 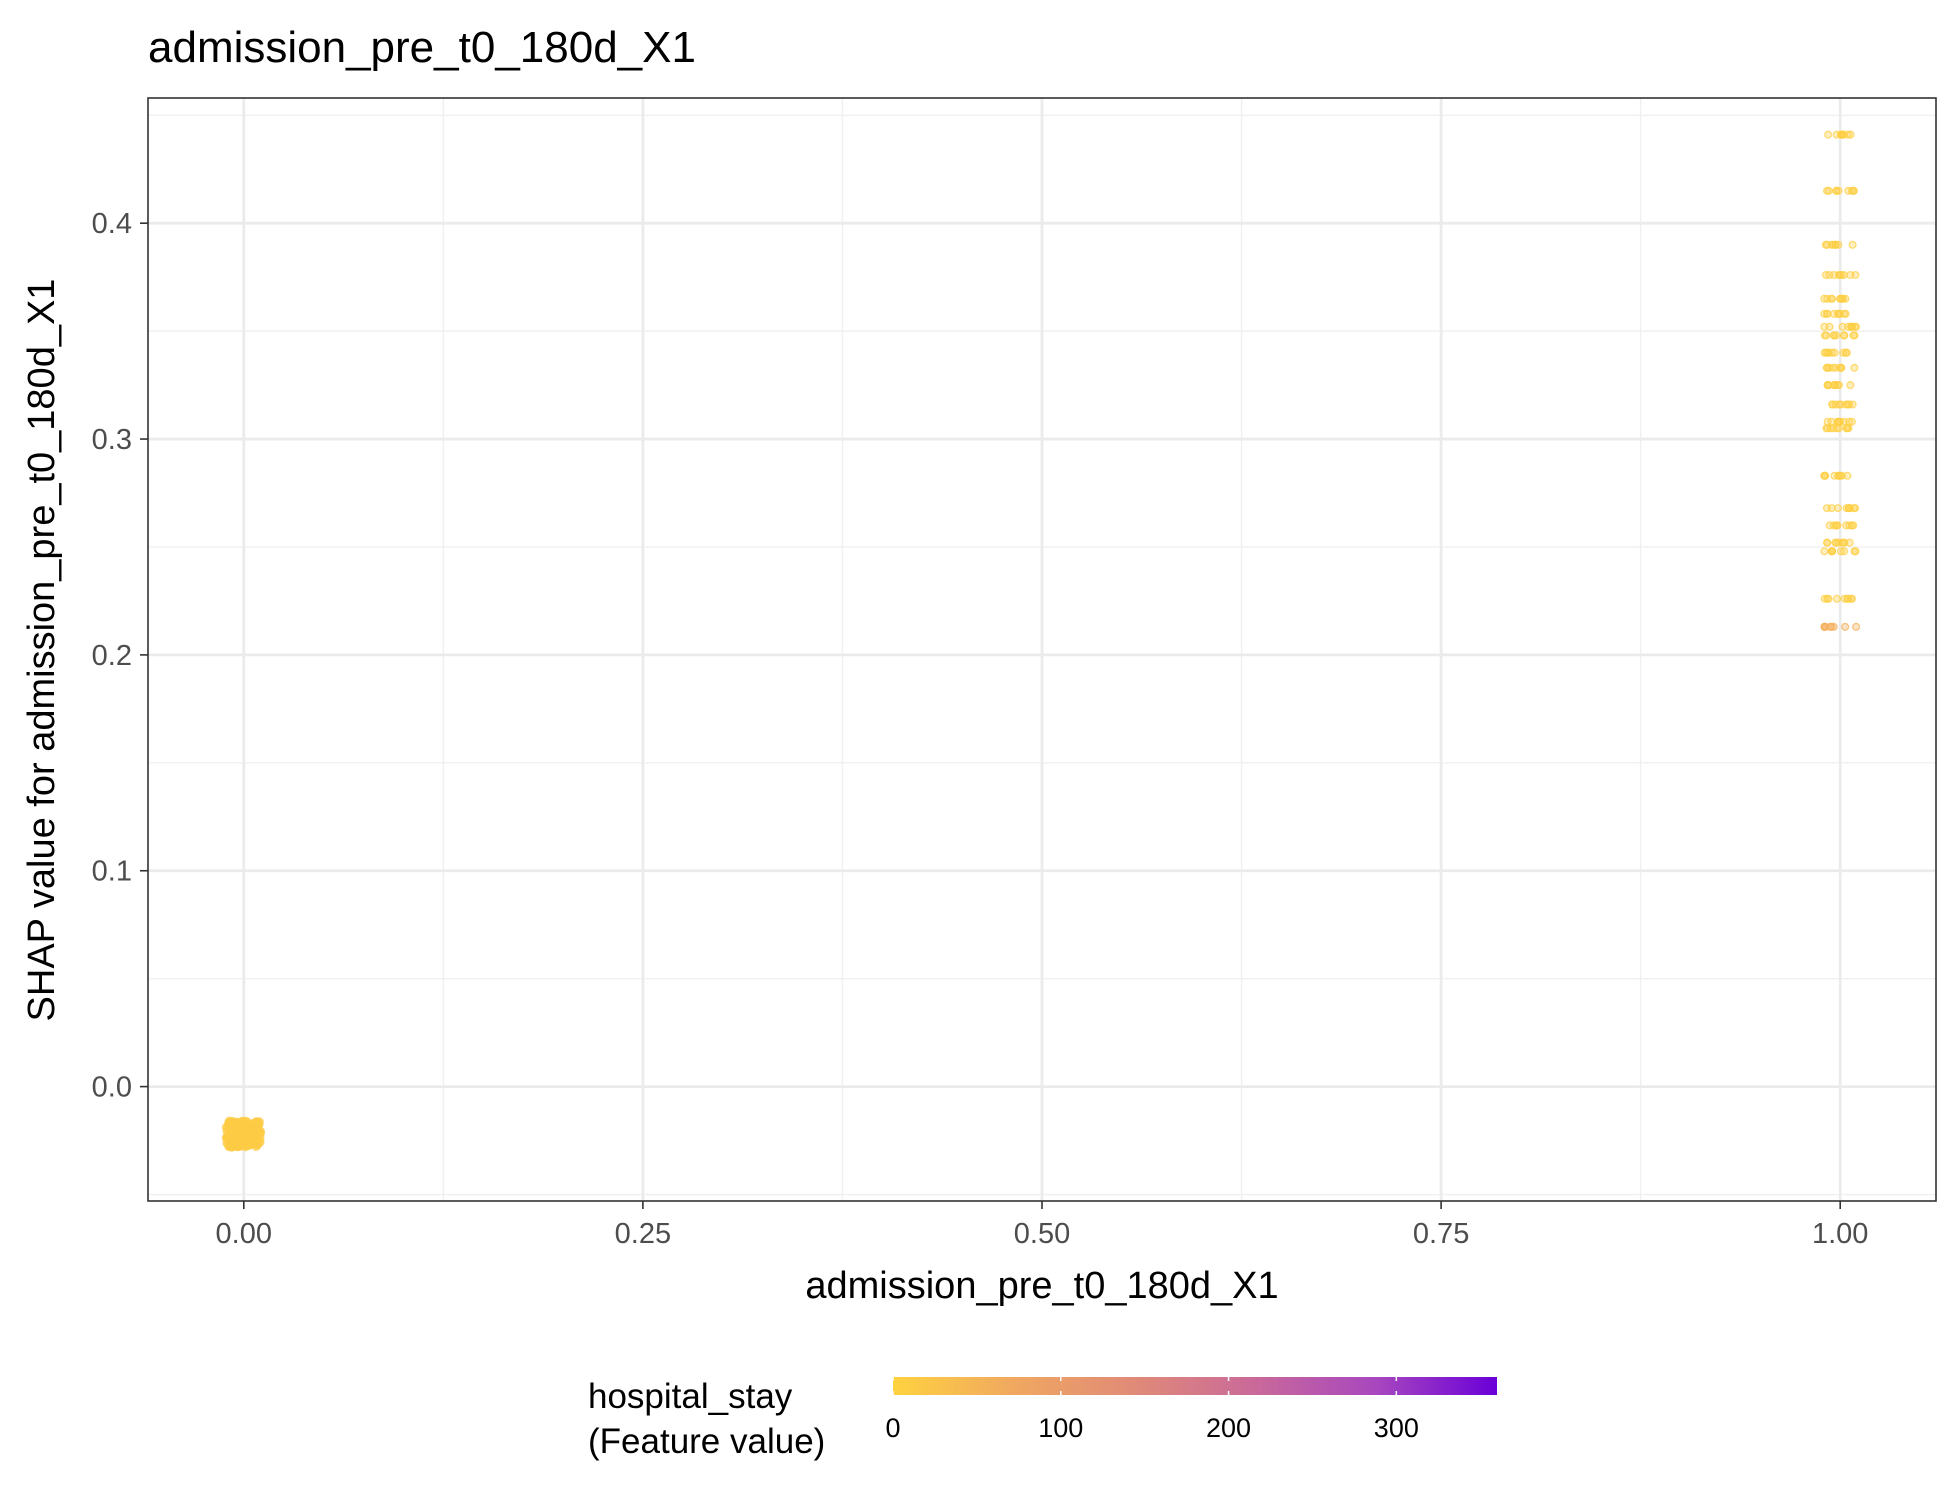 I want to click on y-axis-ticks: 0.0 0.1 0.2 0.3 0.4, so click(x=120, y=656).